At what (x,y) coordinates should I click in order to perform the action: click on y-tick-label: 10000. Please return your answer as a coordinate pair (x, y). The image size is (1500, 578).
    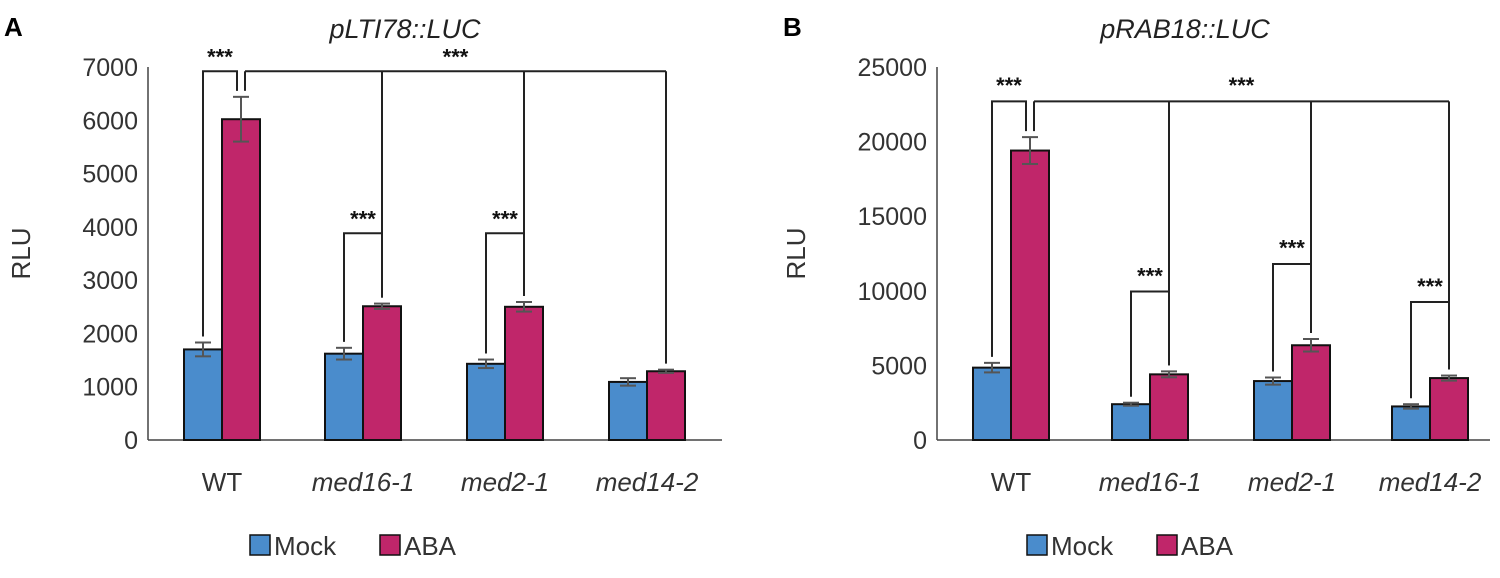
    Looking at the image, I should click on (892, 292).